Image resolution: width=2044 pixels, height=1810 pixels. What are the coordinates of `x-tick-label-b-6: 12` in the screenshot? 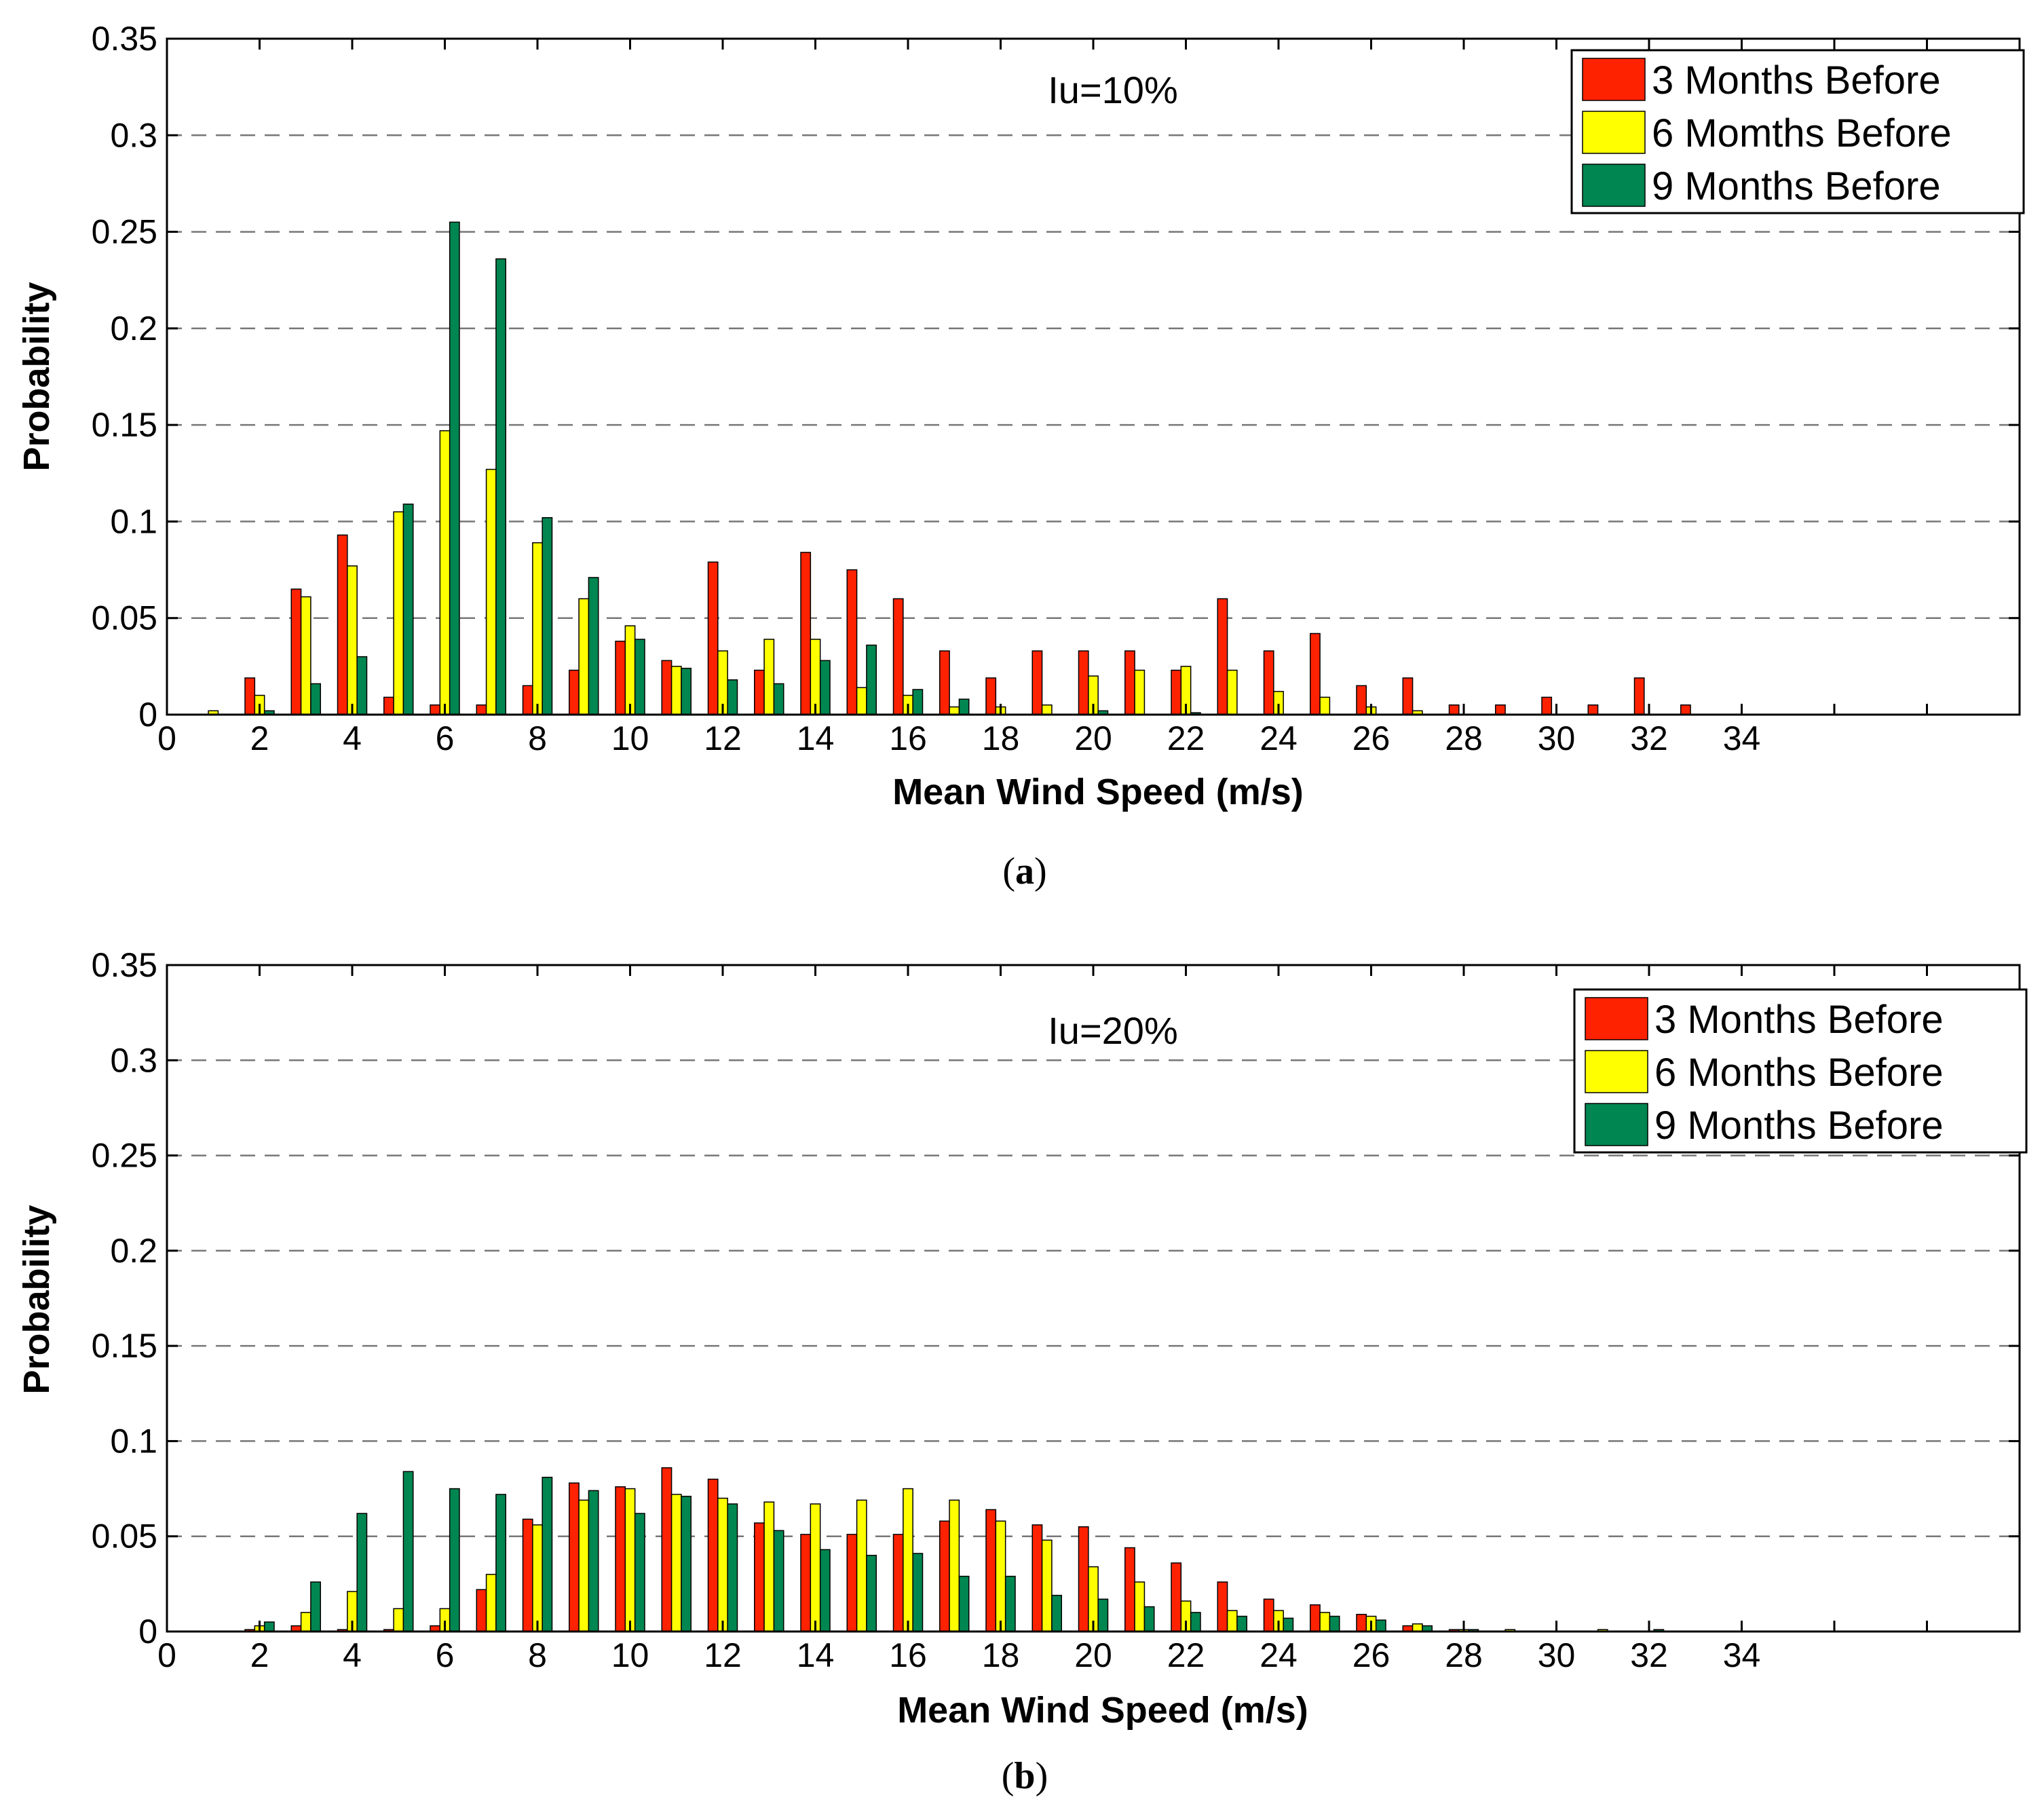 It's located at (723, 1655).